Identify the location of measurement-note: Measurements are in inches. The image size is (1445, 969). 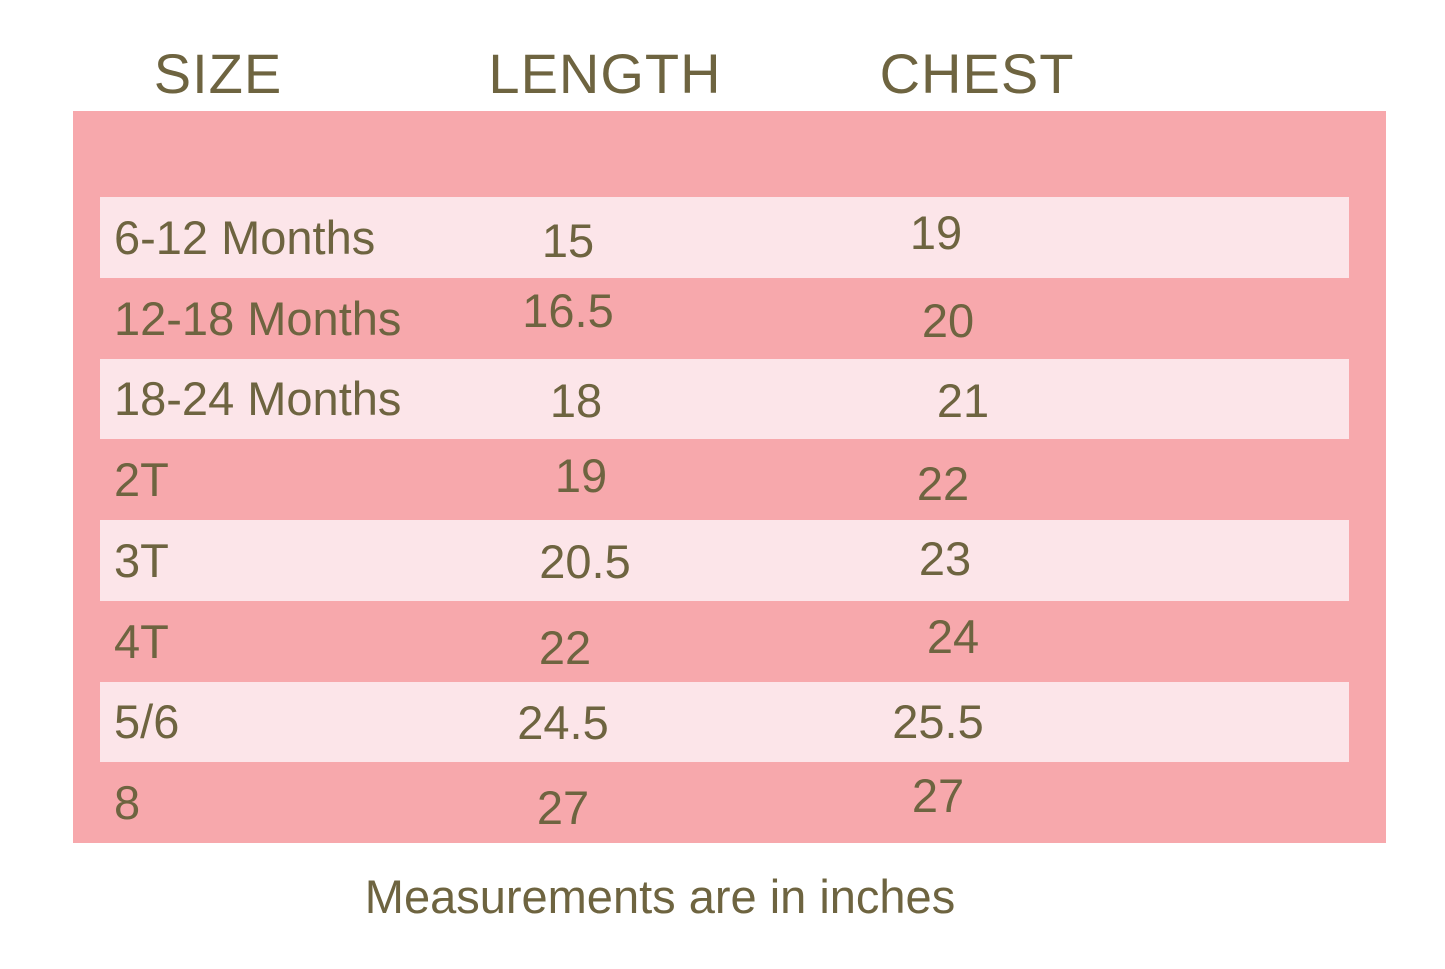
(660, 896).